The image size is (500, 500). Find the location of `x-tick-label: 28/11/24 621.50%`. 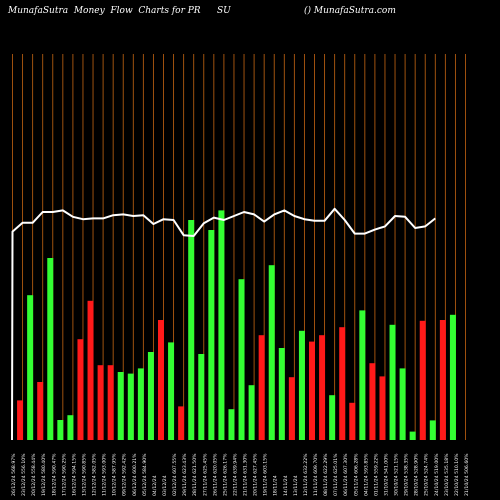

x-tick-label: 28/11/24 621.50% is located at coordinates (195, 474).